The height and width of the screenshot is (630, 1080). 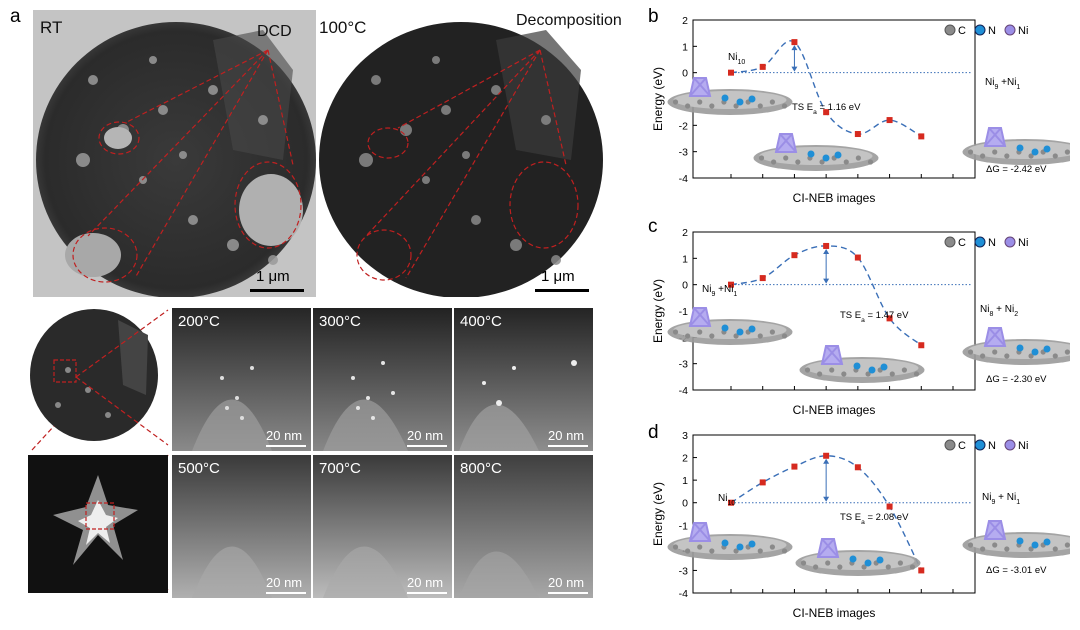 What do you see at coordinates (683, 312) in the screenshot?
I see `chart-c-ytick-label: -1` at bounding box center [683, 312].